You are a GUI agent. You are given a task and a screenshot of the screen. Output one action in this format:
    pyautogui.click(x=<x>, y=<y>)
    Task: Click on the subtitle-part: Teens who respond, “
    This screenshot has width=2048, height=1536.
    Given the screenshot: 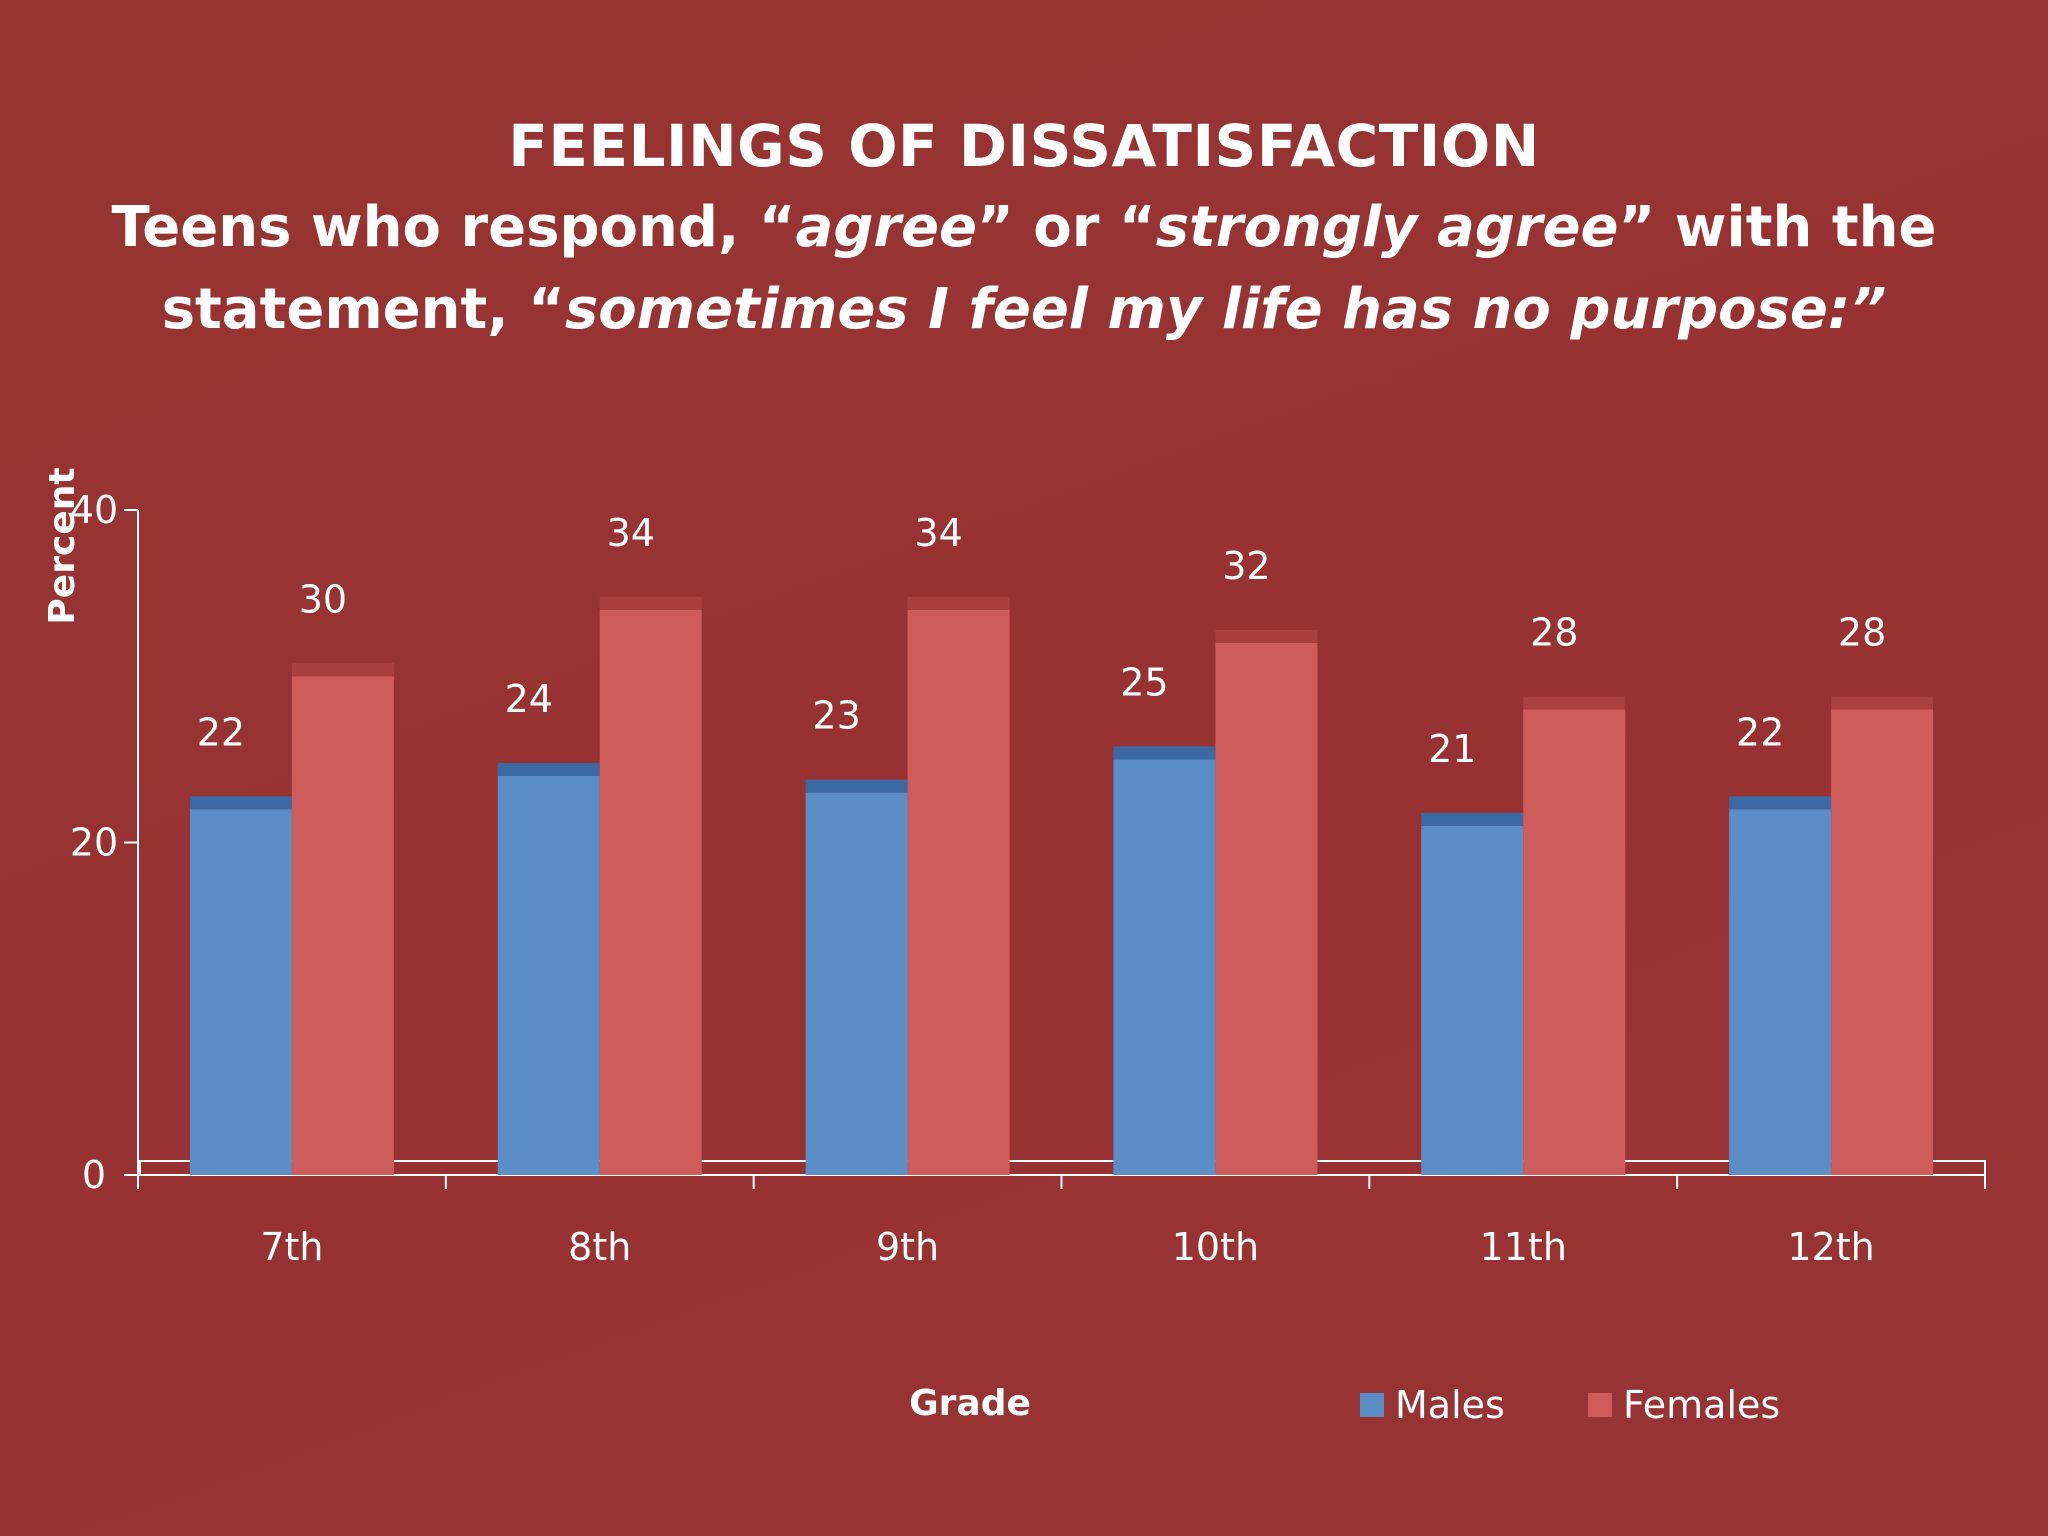 What is the action you would take?
    pyautogui.click(x=453, y=227)
    